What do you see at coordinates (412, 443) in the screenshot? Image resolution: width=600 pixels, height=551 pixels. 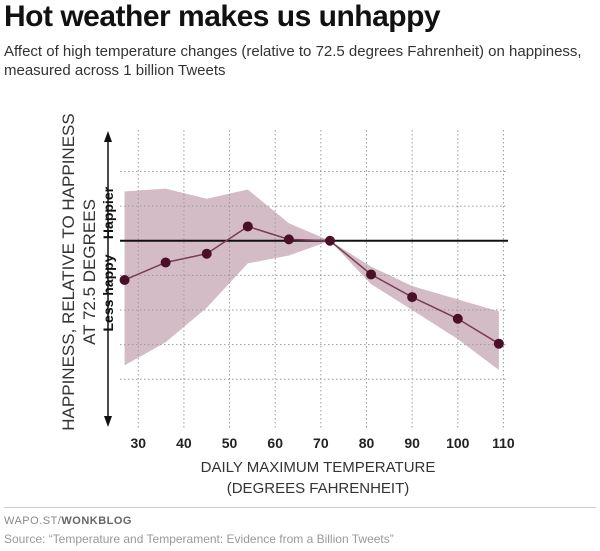 I see `x-tick-label-90: 90` at bounding box center [412, 443].